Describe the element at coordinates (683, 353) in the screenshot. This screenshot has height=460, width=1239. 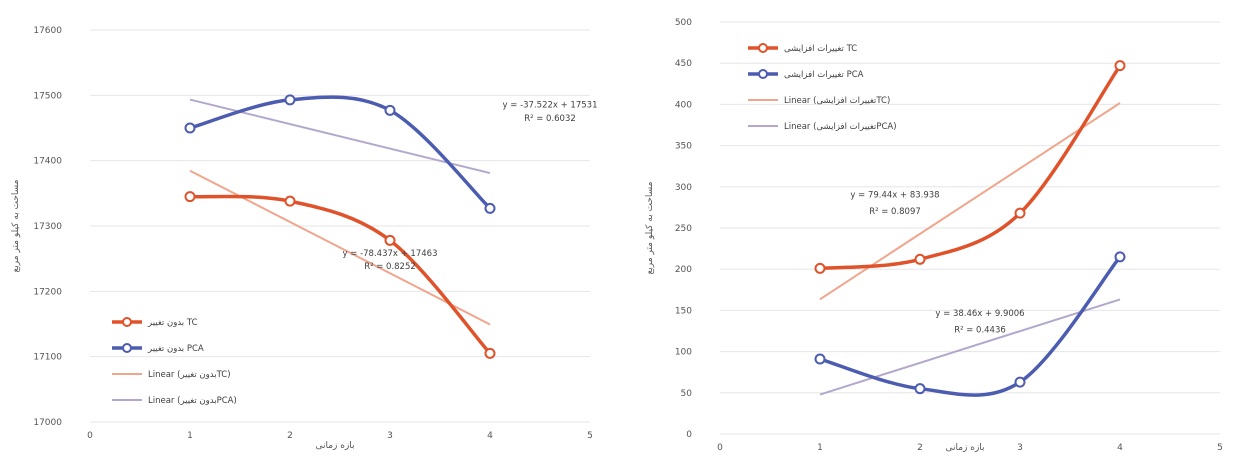
I see `y-tick-label: 100` at that location.